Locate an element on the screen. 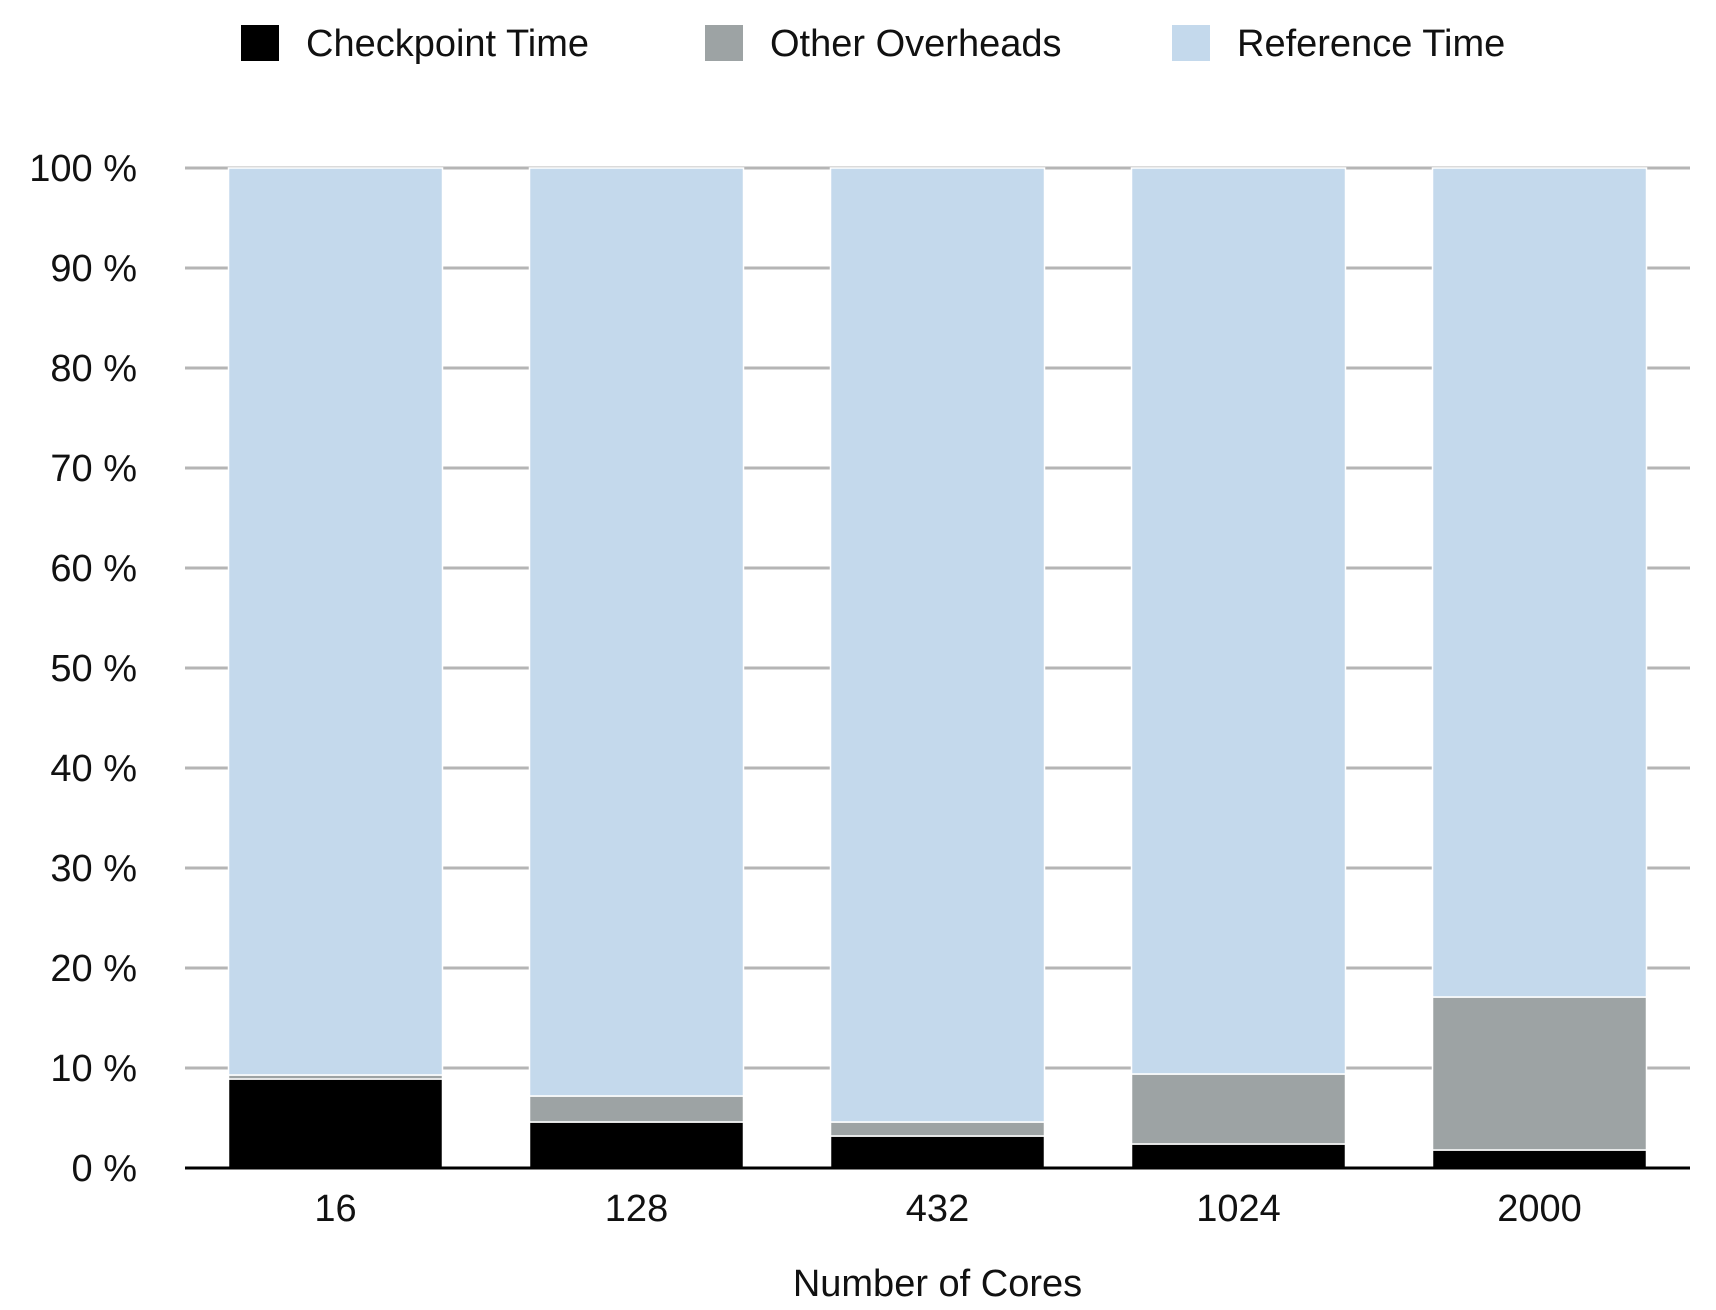 The image size is (1716, 1310). x-tick-label: 432 is located at coordinates (937, 1209).